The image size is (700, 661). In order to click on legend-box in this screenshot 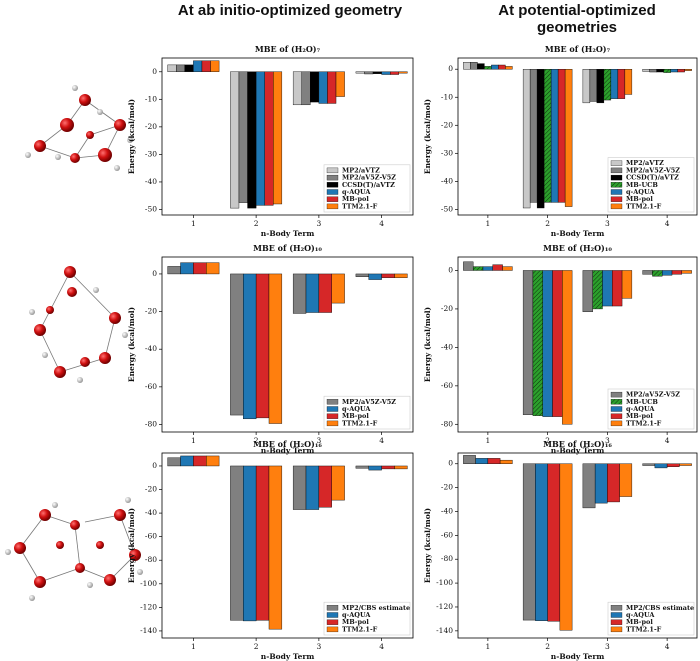, I will do `click(367, 188)`.